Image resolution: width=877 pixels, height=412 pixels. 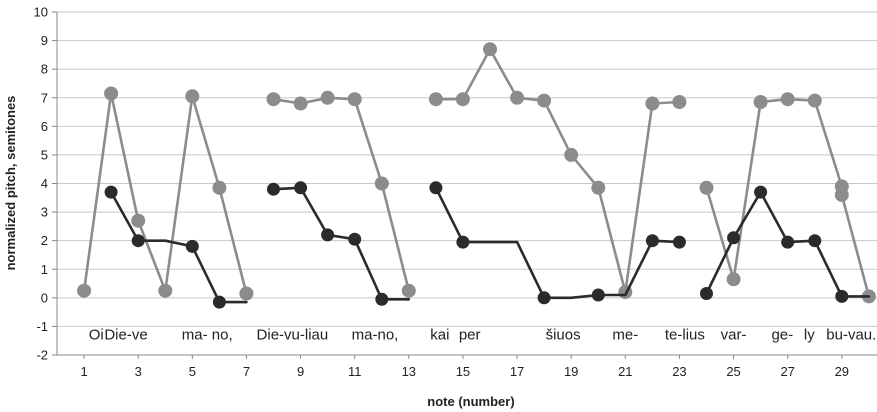 What do you see at coordinates (125, 334) in the screenshot?
I see `lyric-label: Die-ve` at bounding box center [125, 334].